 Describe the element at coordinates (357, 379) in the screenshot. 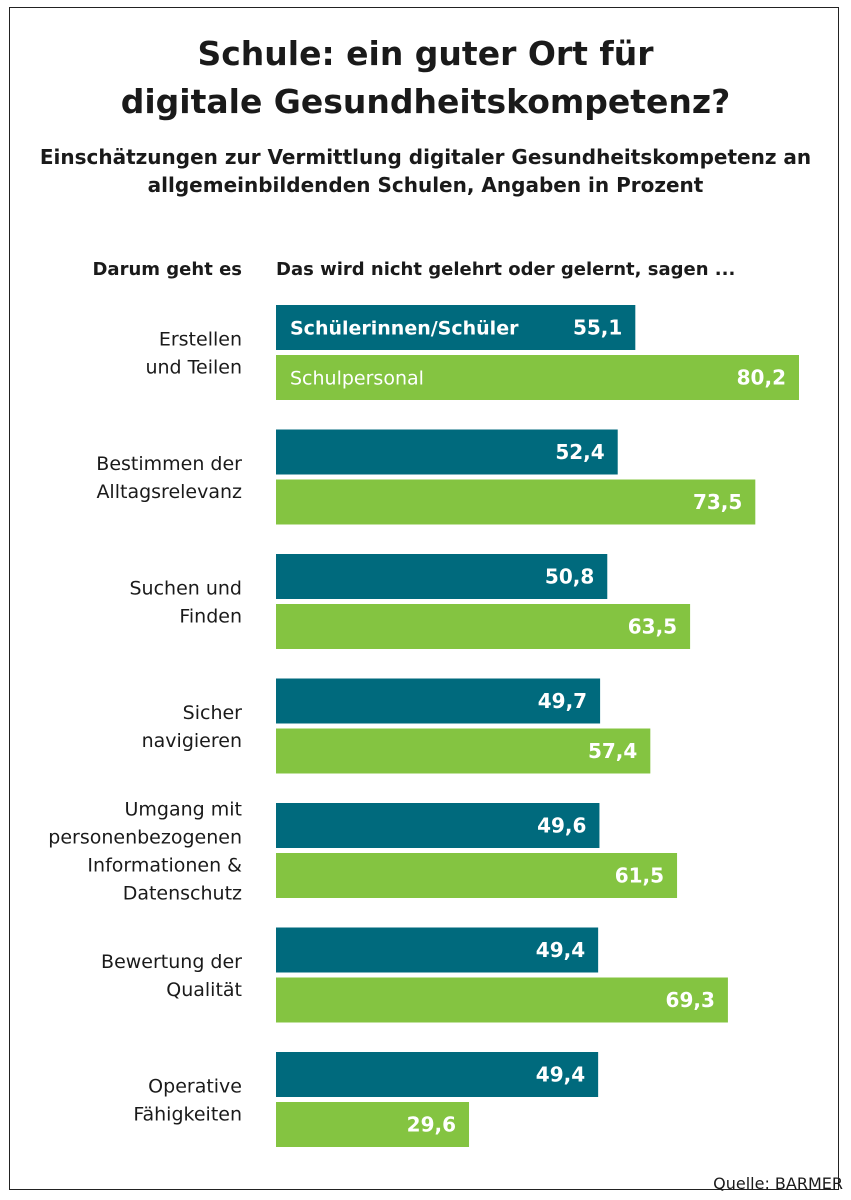

I see `legend-staff: Schulpersonal` at that location.